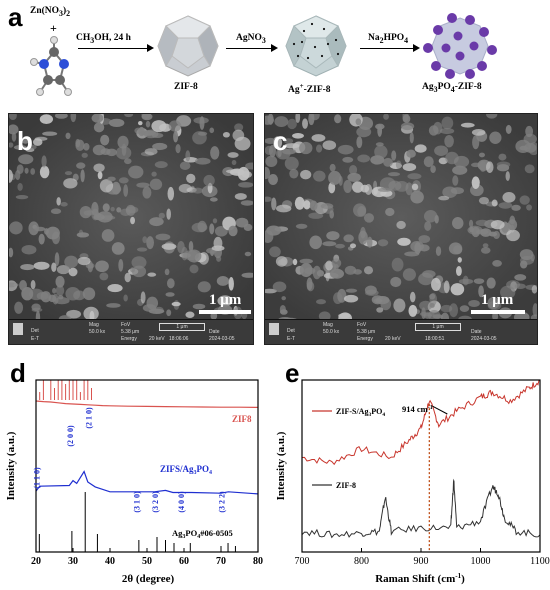 This screenshot has height=590, width=550. Describe the element at coordinates (155, 502) in the screenshot. I see `xrd-peak-label: (3 2 0)` at that location.